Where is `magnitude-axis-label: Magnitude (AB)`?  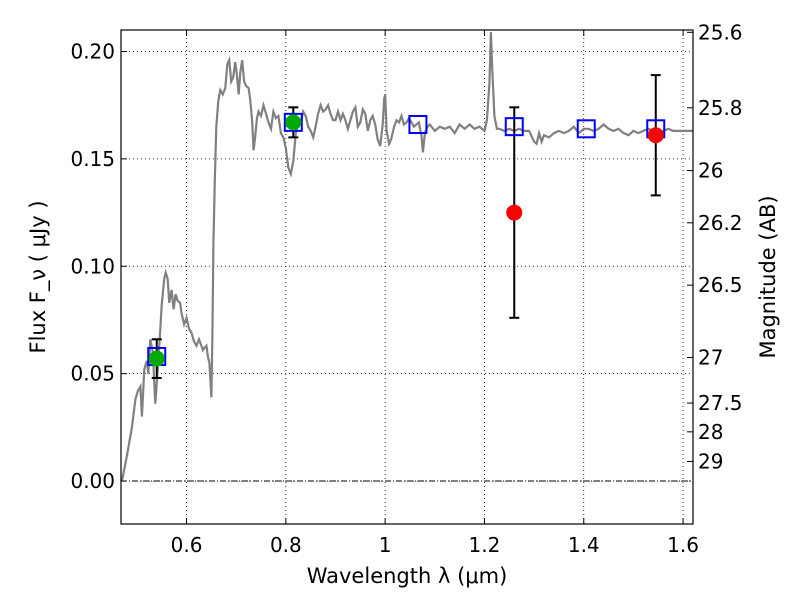 magnitude-axis-label: Magnitude (AB) is located at coordinates (768, 276).